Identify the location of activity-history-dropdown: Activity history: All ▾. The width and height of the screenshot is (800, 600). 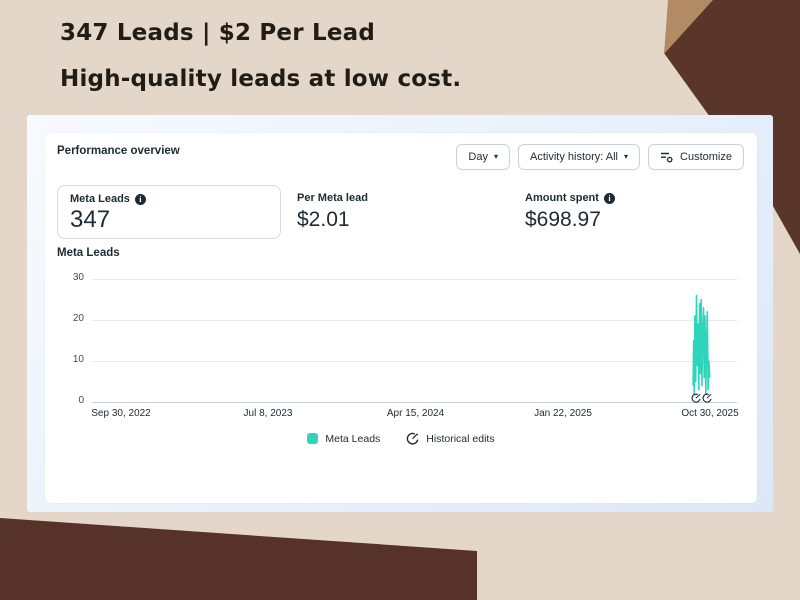
(579, 157).